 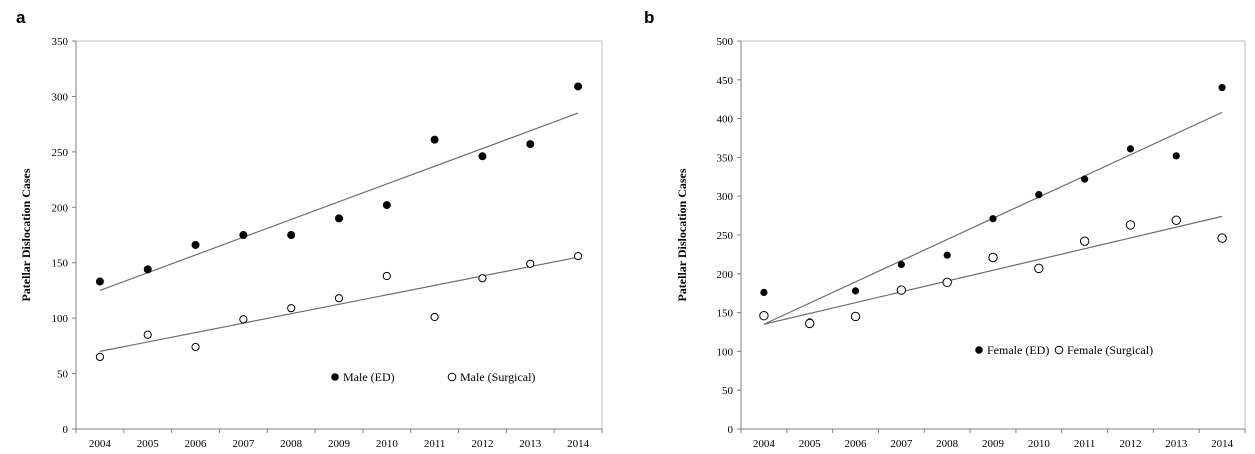 I want to click on chart-a-x-tick-label: 2007, so click(x=243, y=444).